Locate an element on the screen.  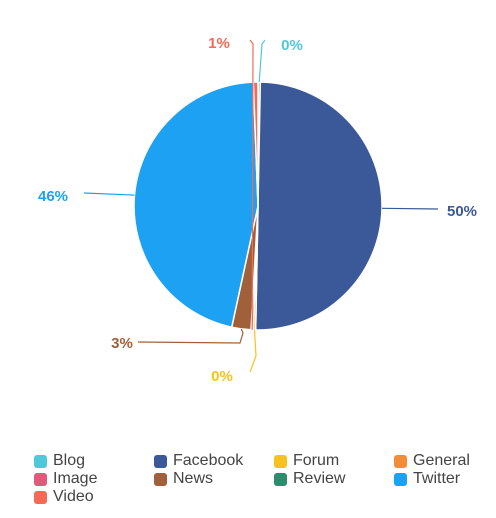
legend-item-blog: Blog is located at coordinates (59, 461).